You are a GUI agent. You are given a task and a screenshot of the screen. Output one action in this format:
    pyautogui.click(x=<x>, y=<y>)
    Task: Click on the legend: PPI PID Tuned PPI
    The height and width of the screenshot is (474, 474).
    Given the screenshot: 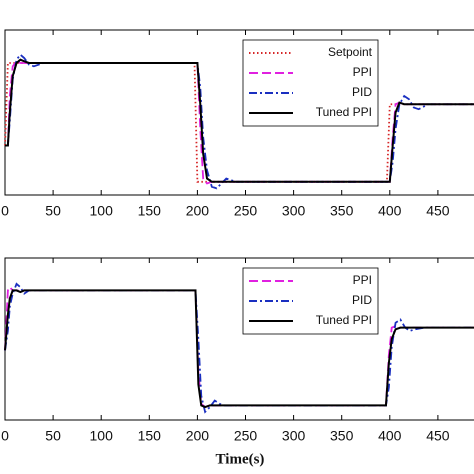 What is the action you would take?
    pyautogui.click(x=310, y=301)
    